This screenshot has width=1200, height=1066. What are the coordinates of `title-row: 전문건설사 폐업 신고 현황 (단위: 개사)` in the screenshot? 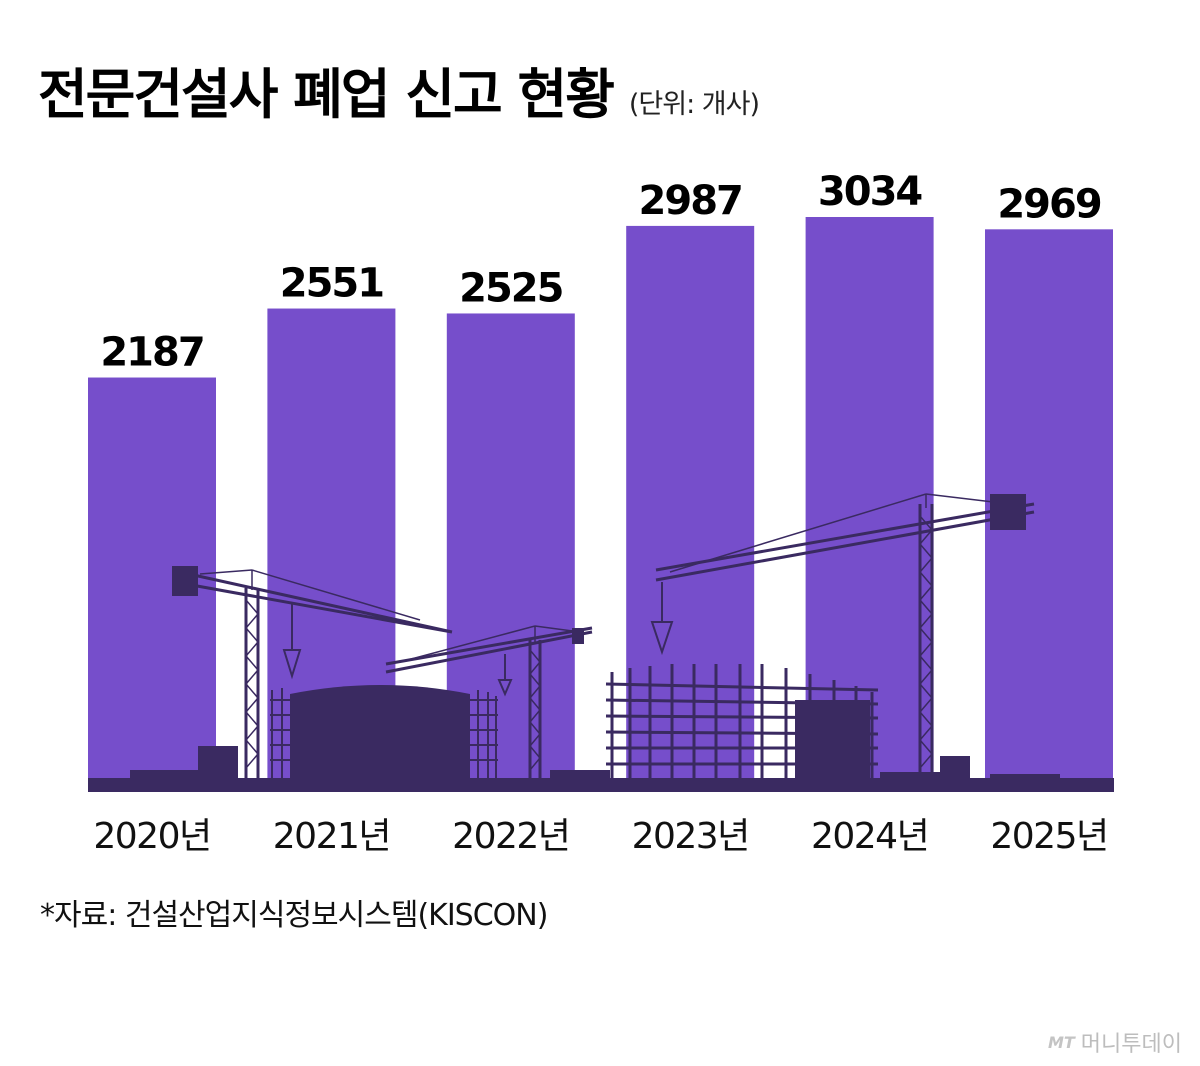 It's located at (399, 89).